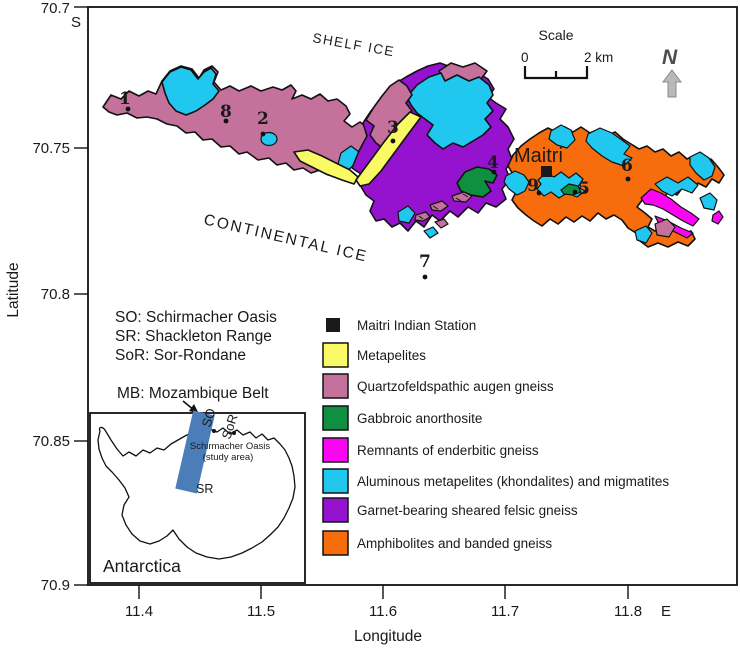 This screenshot has width=740, height=654. I want to click on sample-point-label-5: 5, so click(584, 189).